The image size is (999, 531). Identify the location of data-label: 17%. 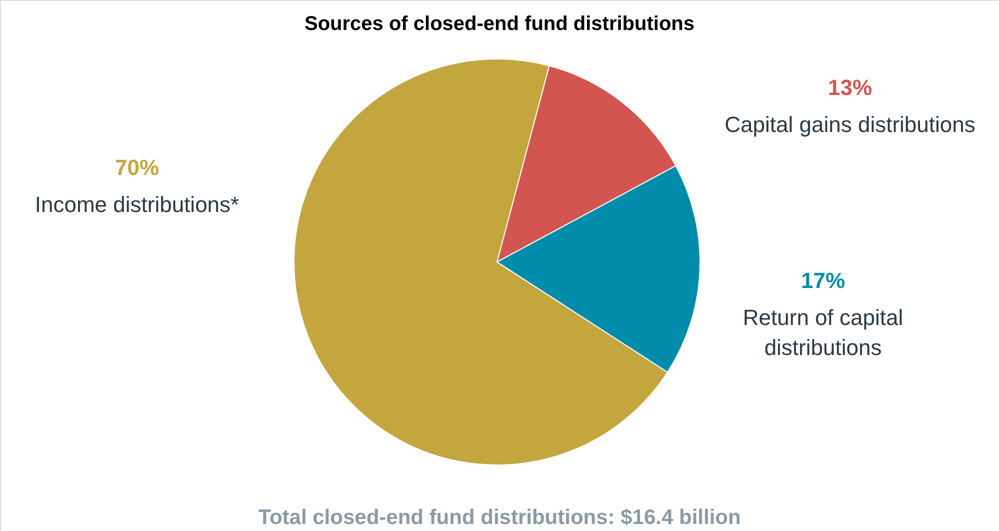
(823, 280).